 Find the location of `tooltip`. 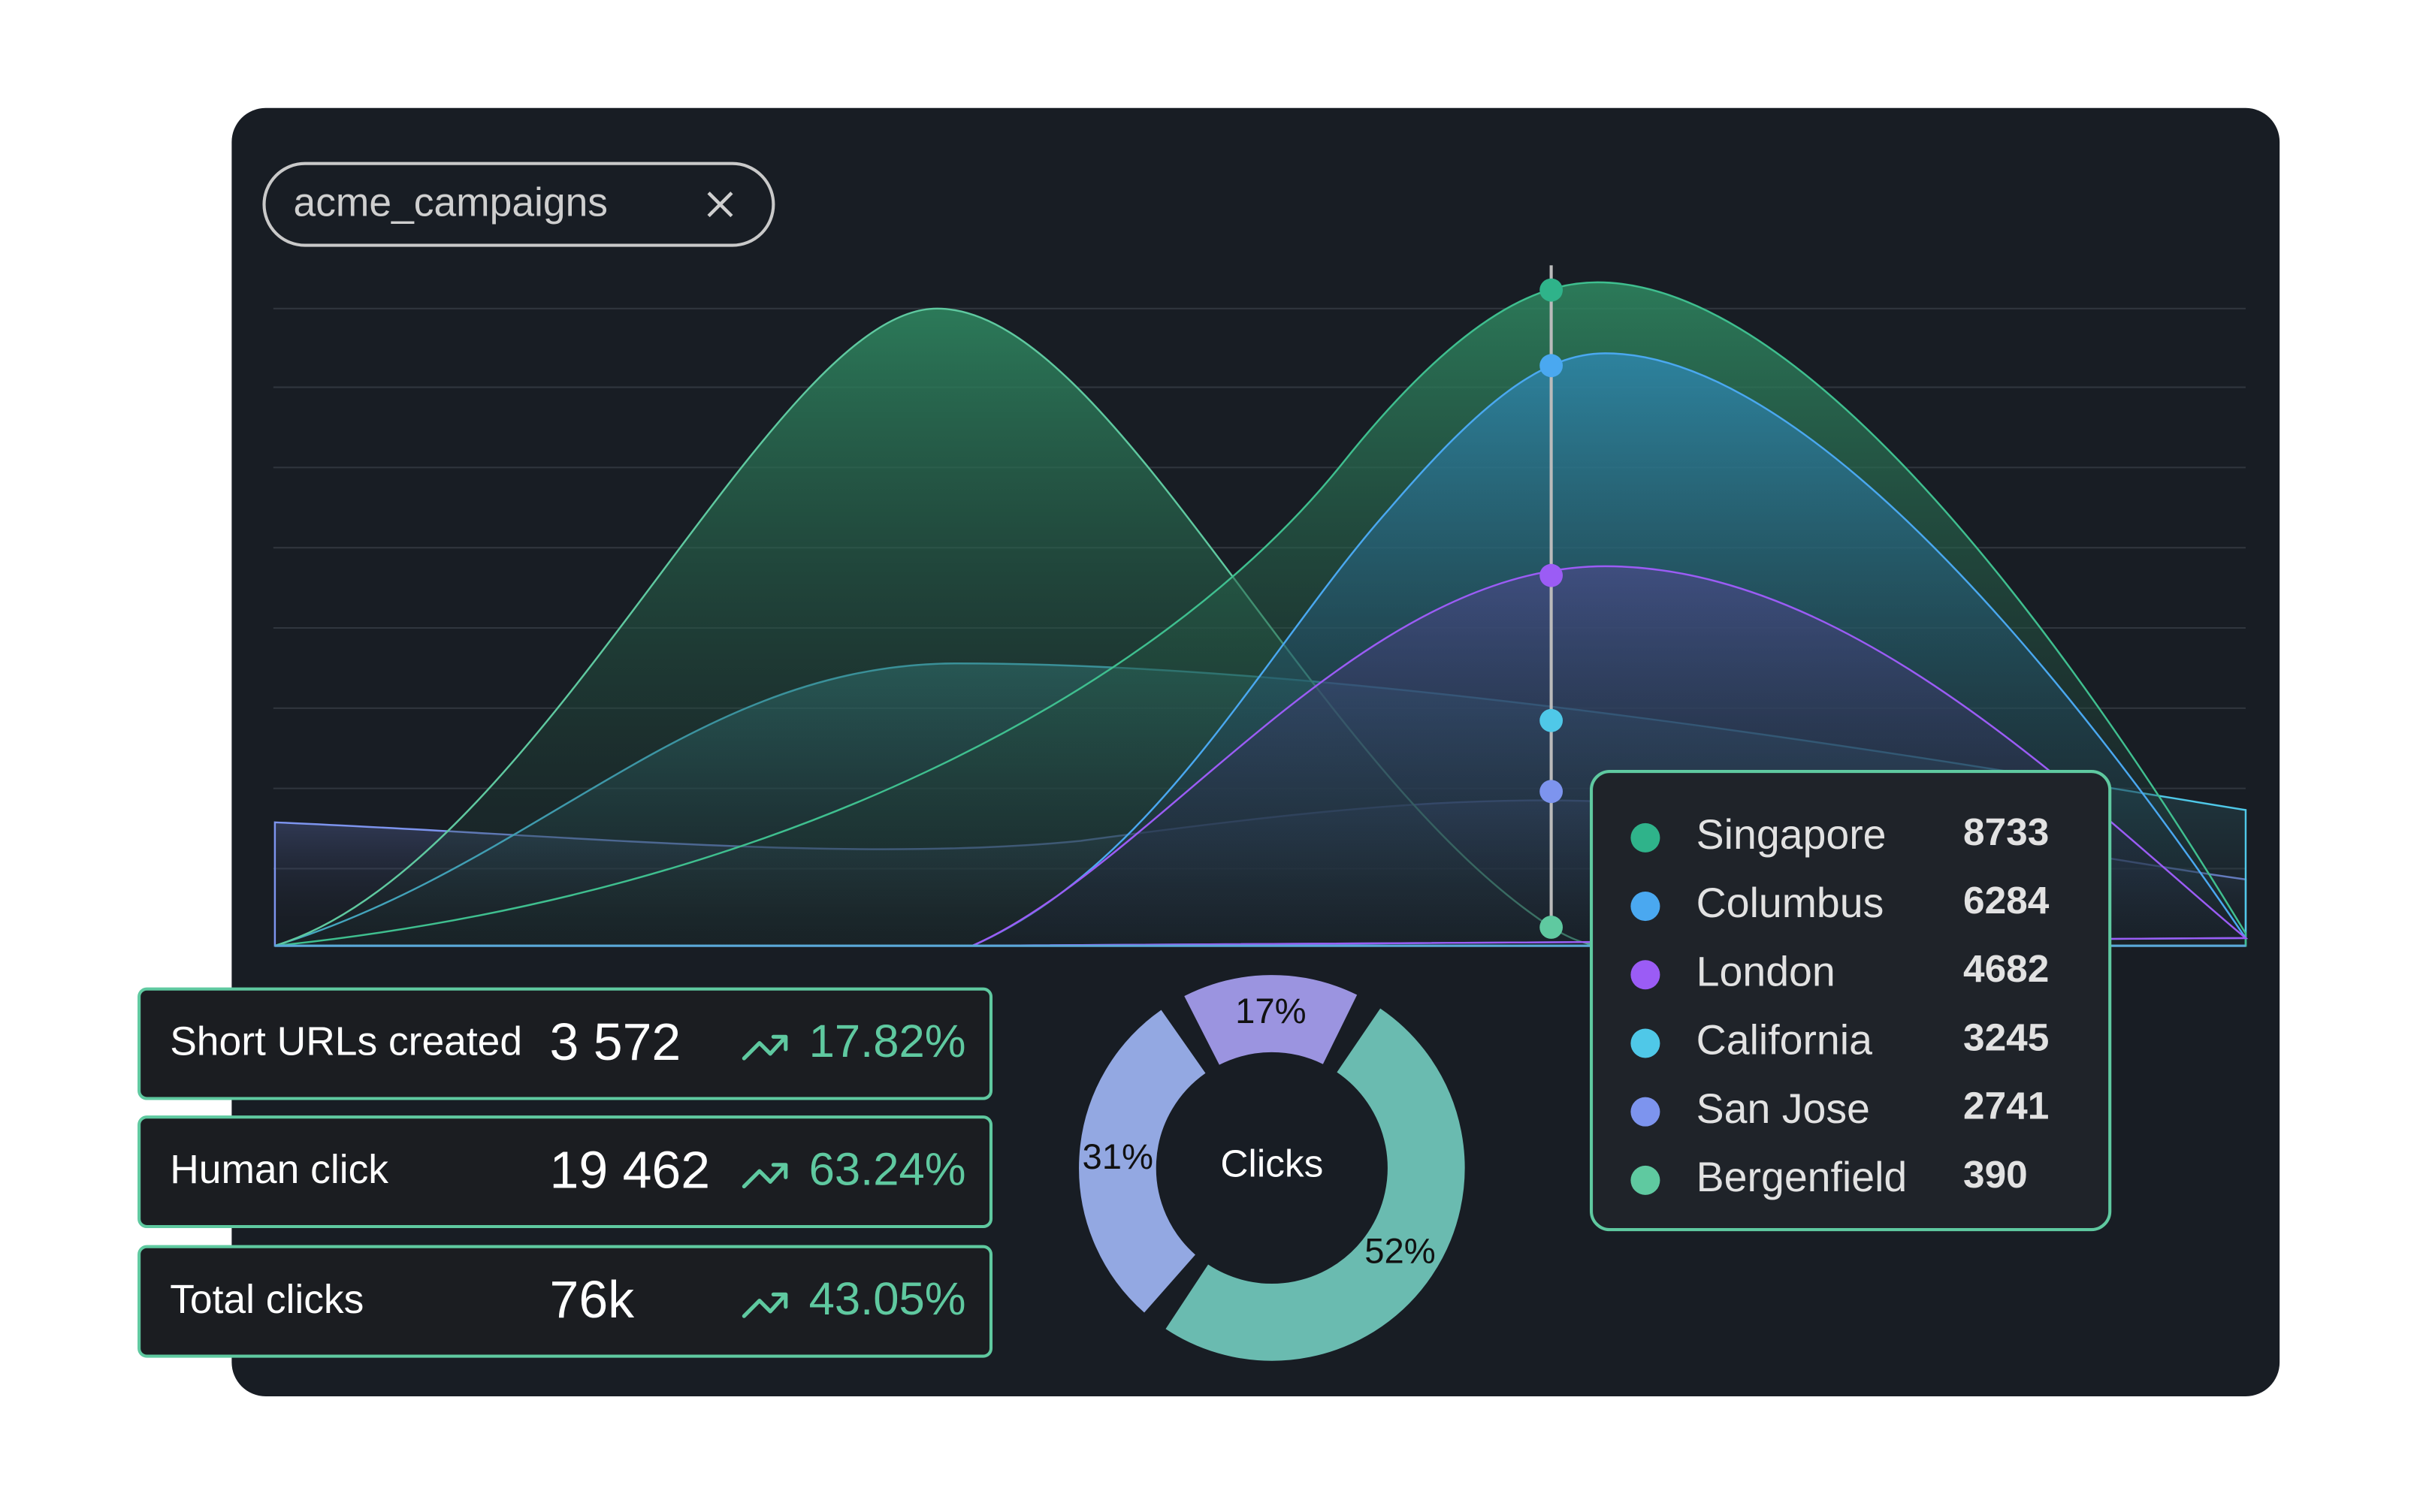

tooltip is located at coordinates (1850, 1000).